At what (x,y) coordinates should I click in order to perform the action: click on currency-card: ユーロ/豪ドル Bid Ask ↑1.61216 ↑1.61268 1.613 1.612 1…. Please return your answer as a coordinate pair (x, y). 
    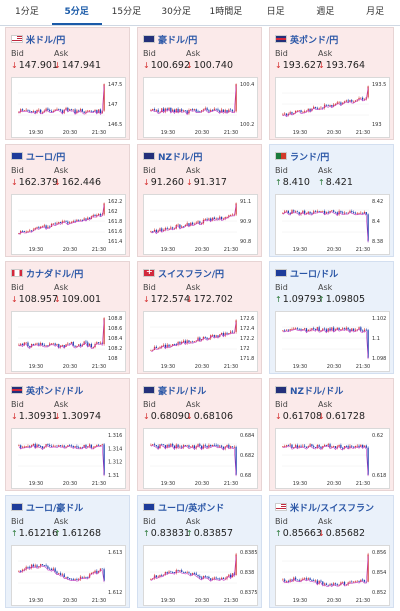
    Looking at the image, I should click on (67, 551).